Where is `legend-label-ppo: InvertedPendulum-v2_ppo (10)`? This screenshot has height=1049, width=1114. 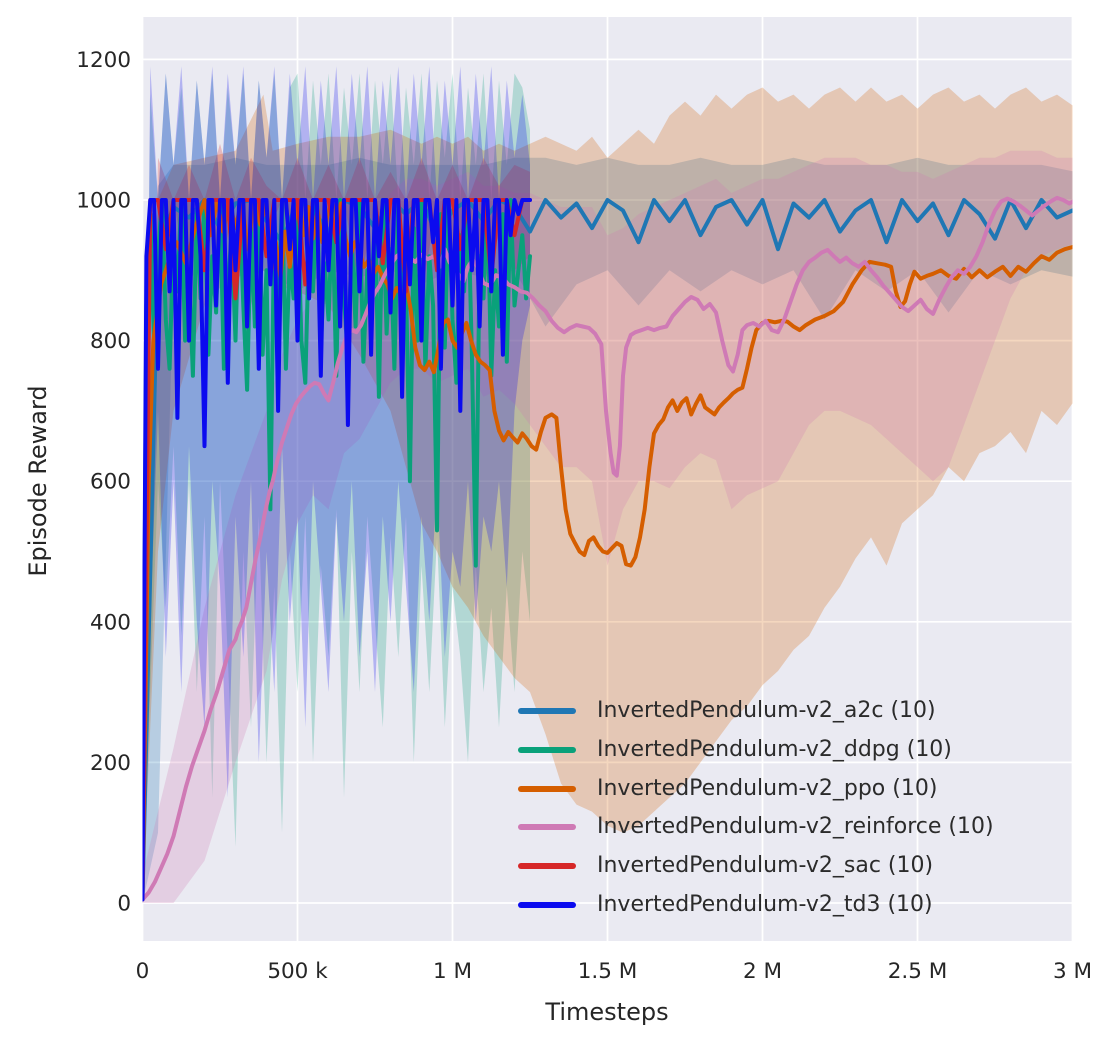
legend-label-ppo: InvertedPendulum-v2_ppo (10) is located at coordinates (767, 788).